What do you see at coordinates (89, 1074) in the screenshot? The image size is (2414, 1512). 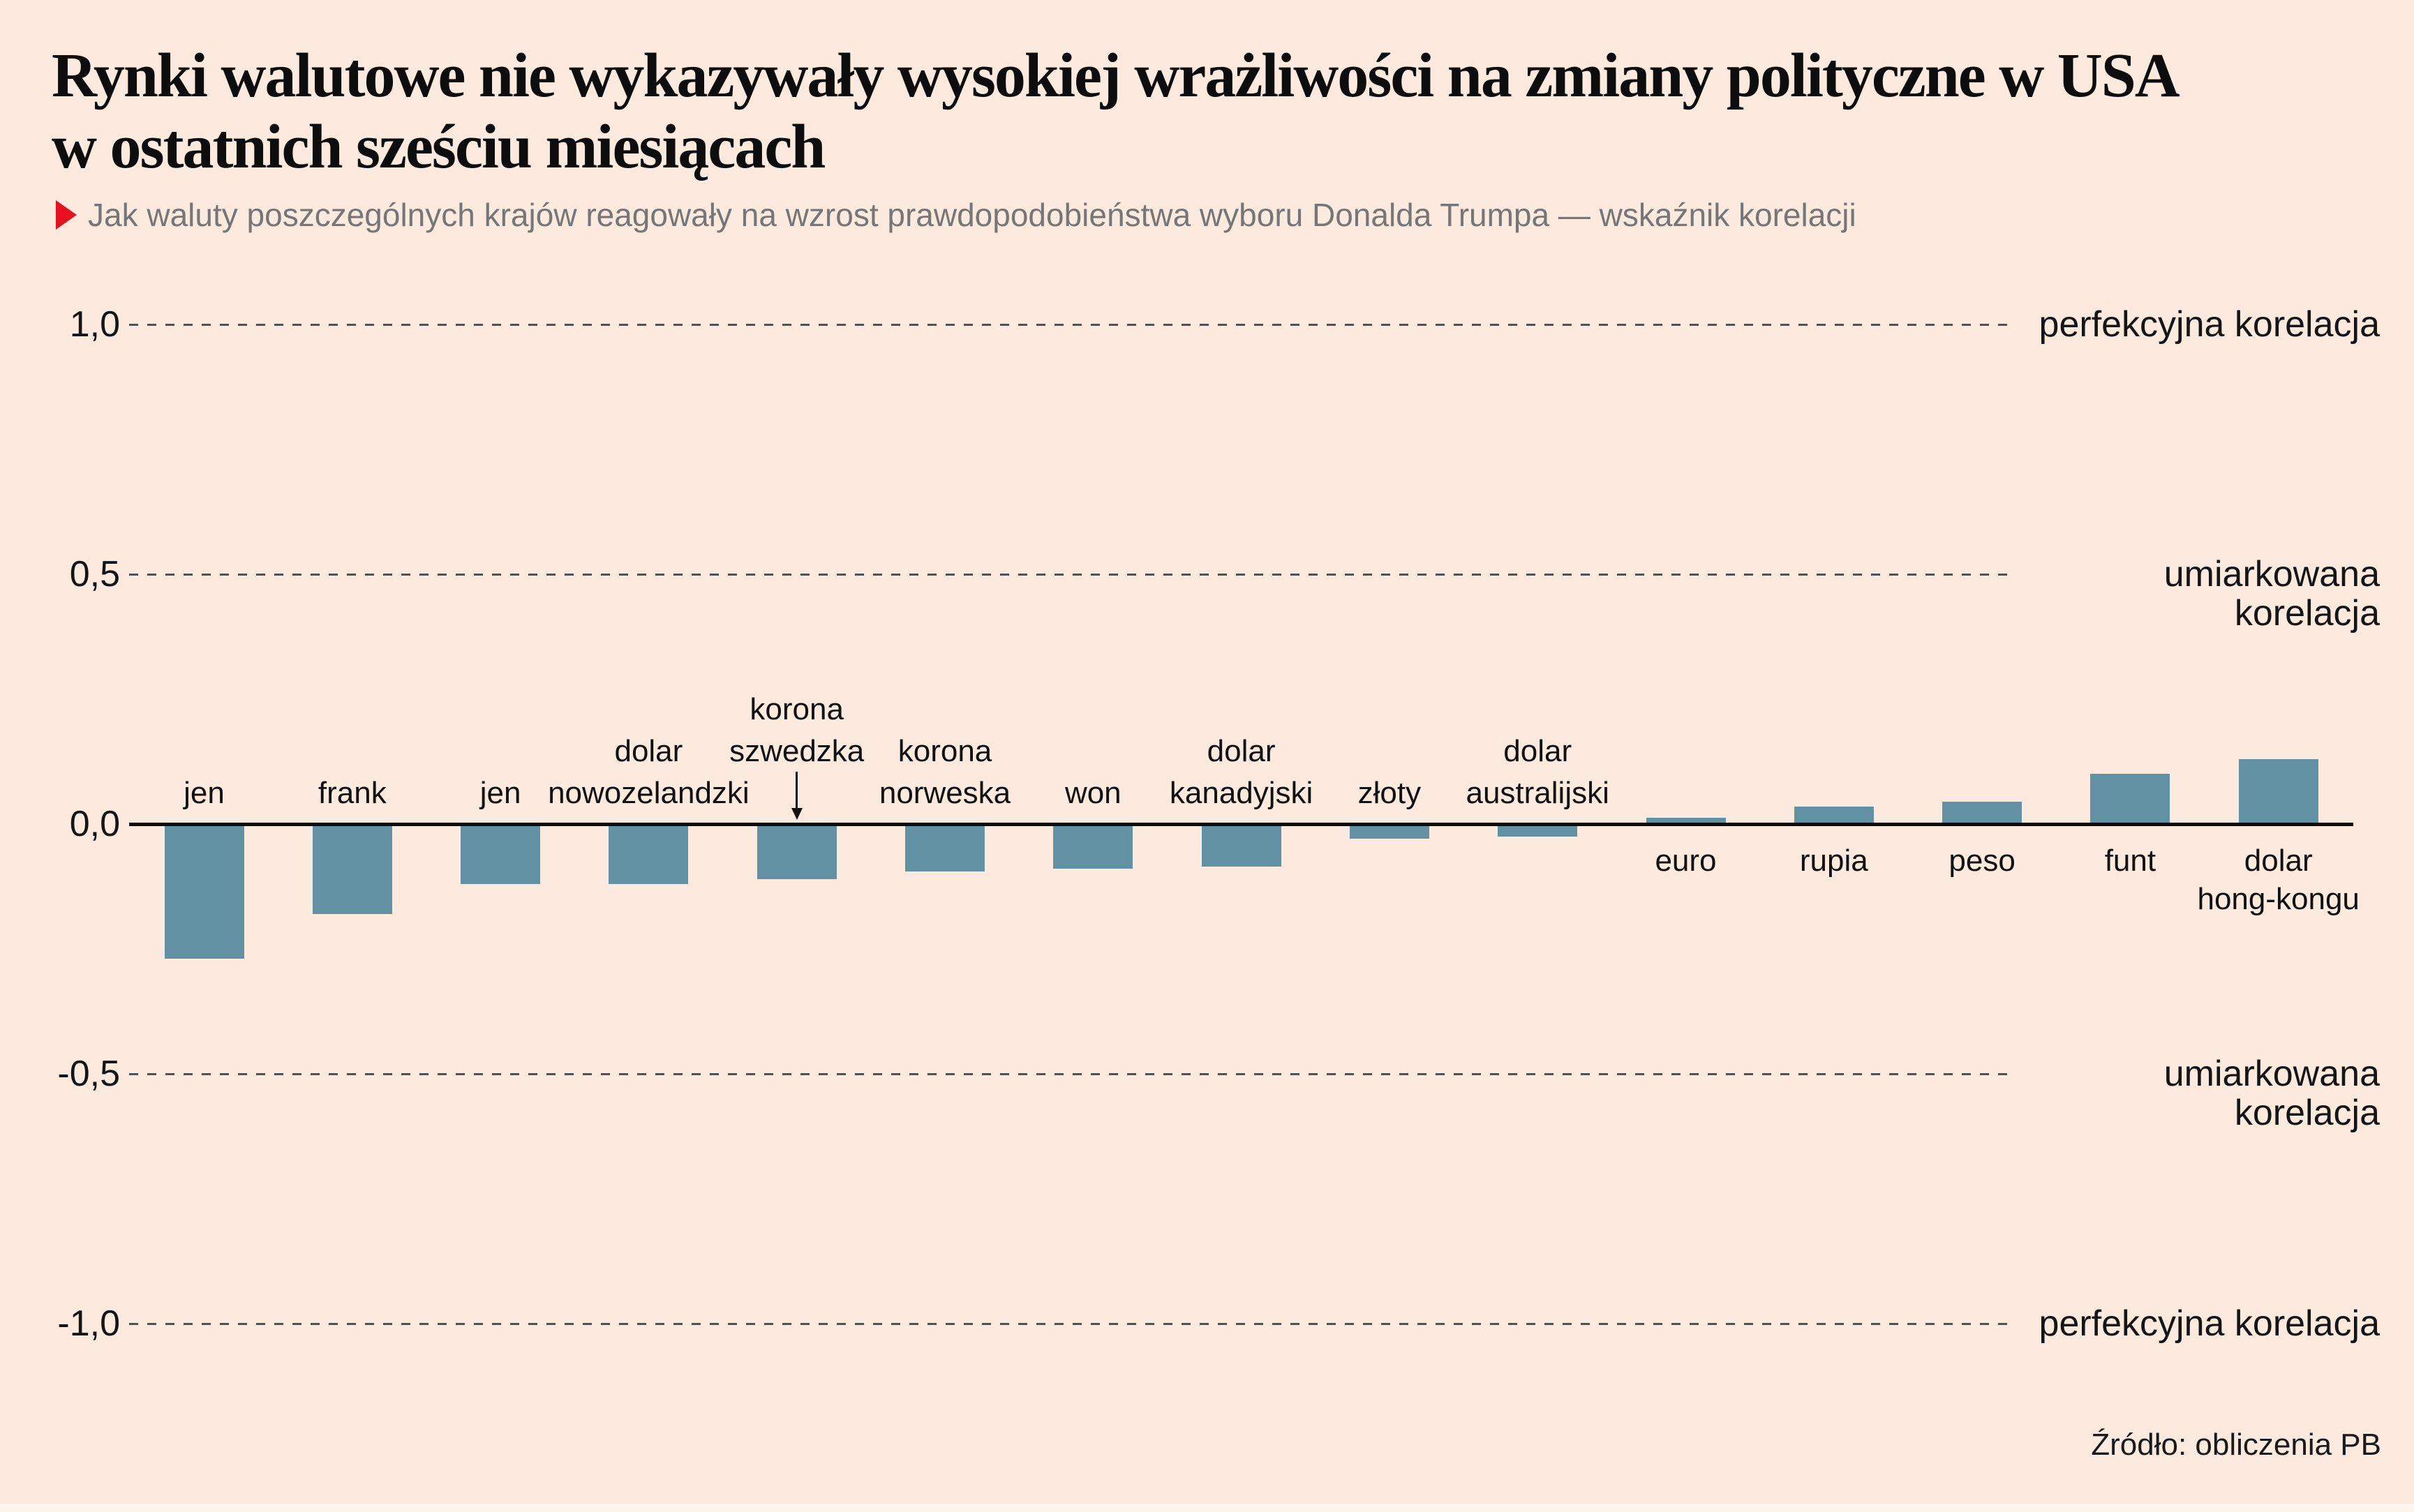 I see `y-tick--0,5: -0,5` at bounding box center [89, 1074].